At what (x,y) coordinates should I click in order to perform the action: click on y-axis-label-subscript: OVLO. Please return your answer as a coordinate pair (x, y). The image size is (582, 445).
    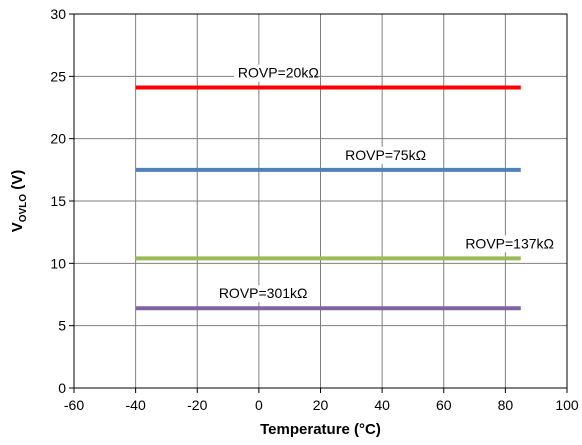
    Looking at the image, I should click on (23, 208).